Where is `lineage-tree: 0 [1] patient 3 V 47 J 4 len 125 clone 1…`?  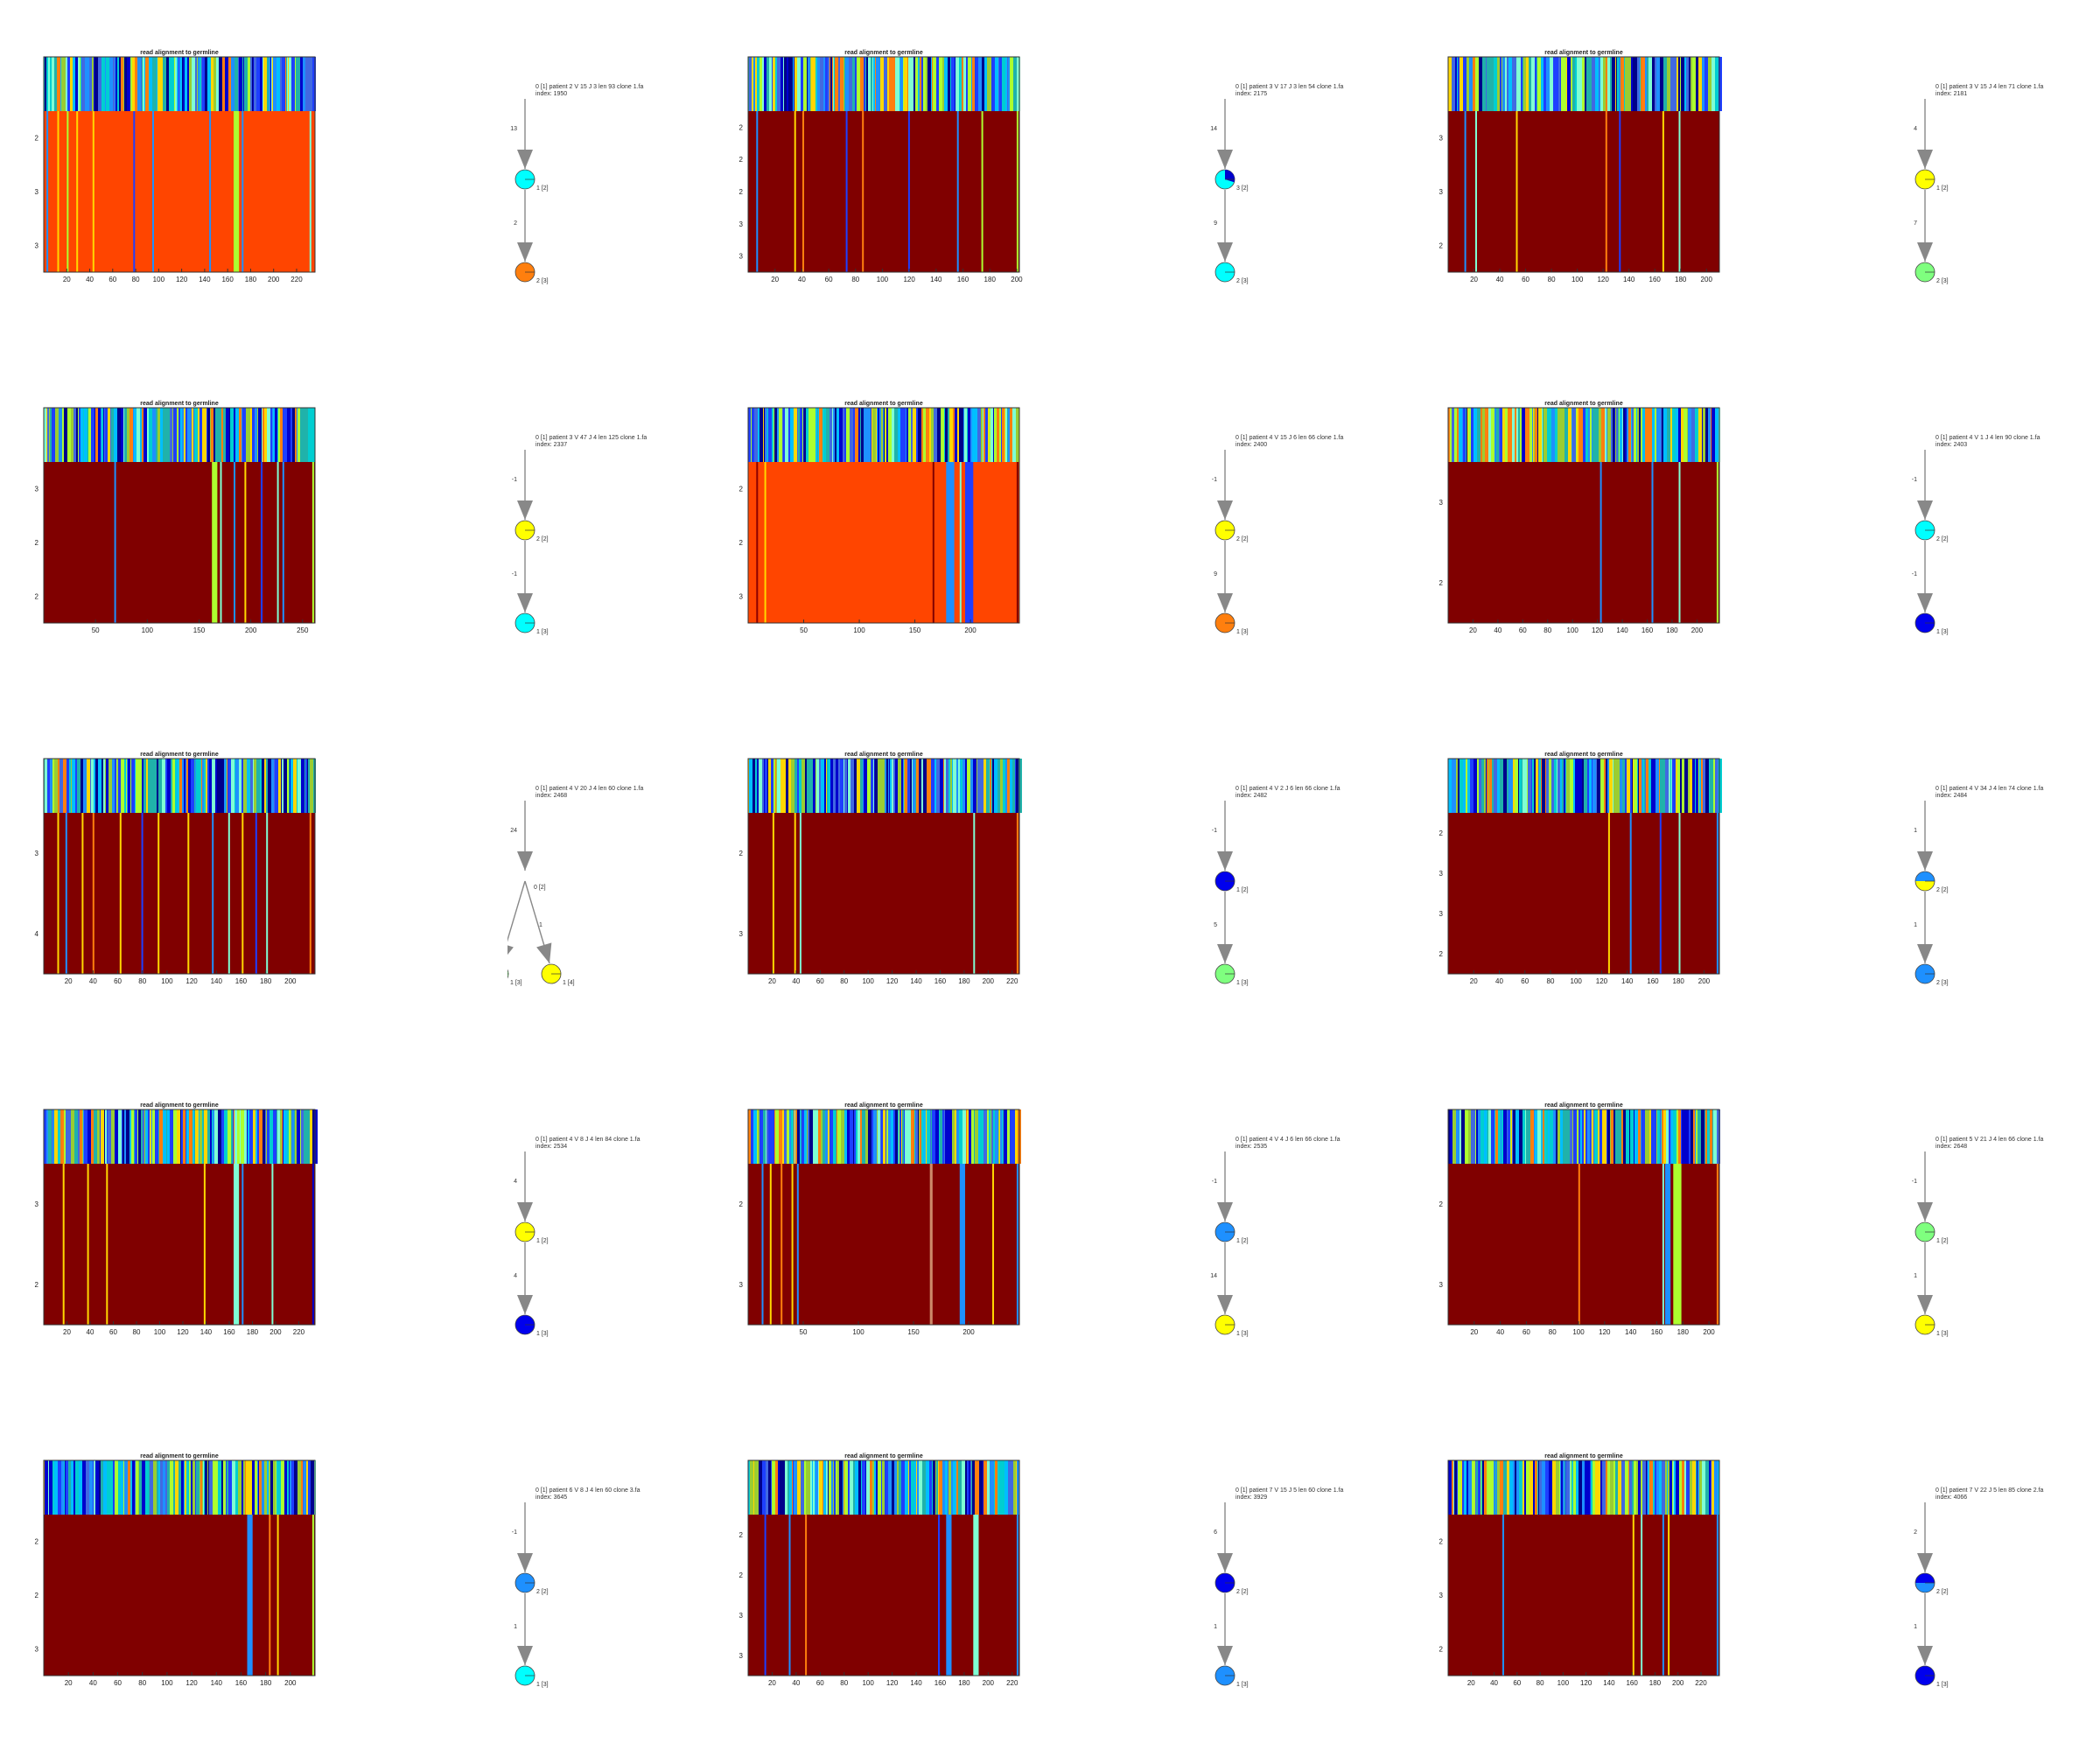
lineage-tree: 0 [1] patient 3 V 47 J 4 len 125 clone 1… is located at coordinates (580, 535).